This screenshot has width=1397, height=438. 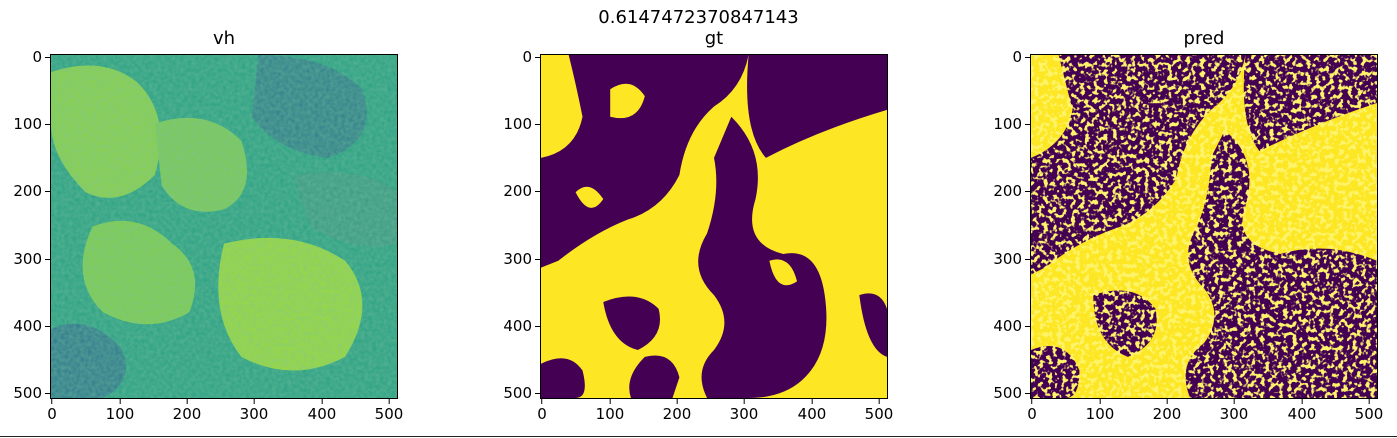 What do you see at coordinates (744, 411) in the screenshot?
I see `xtick-gt-300: 300` at bounding box center [744, 411].